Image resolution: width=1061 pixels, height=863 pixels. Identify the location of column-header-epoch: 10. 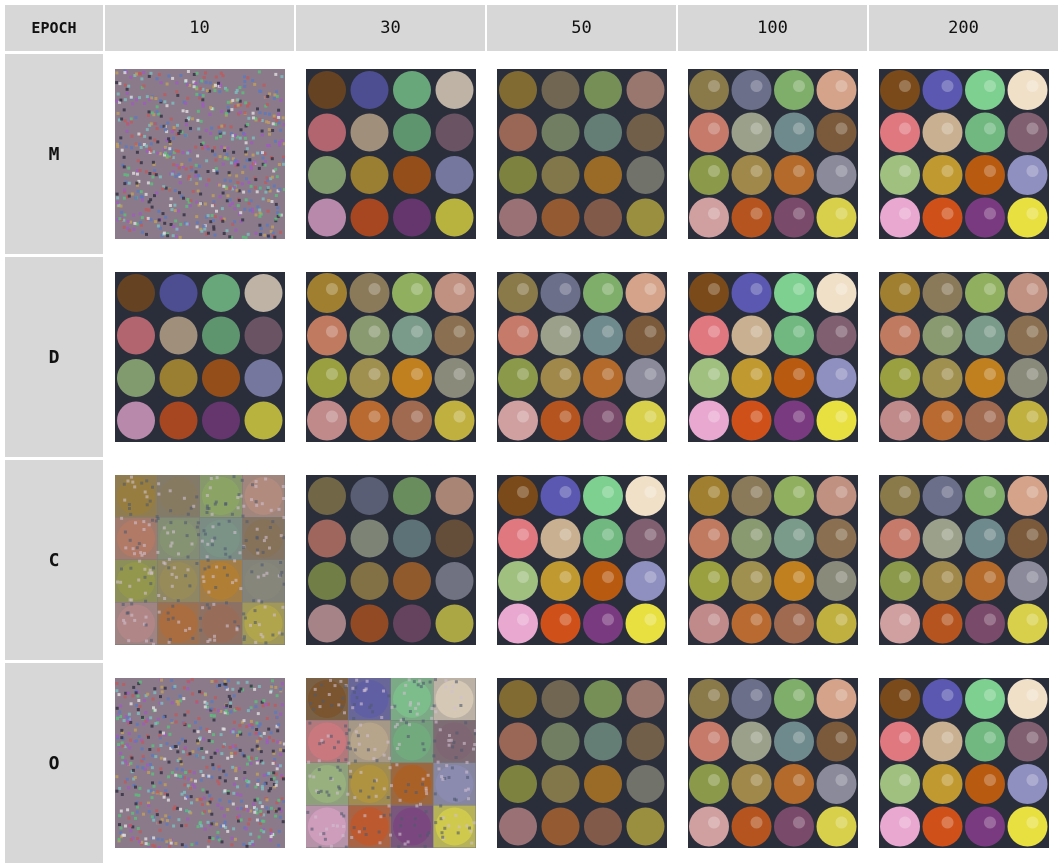
(199, 28).